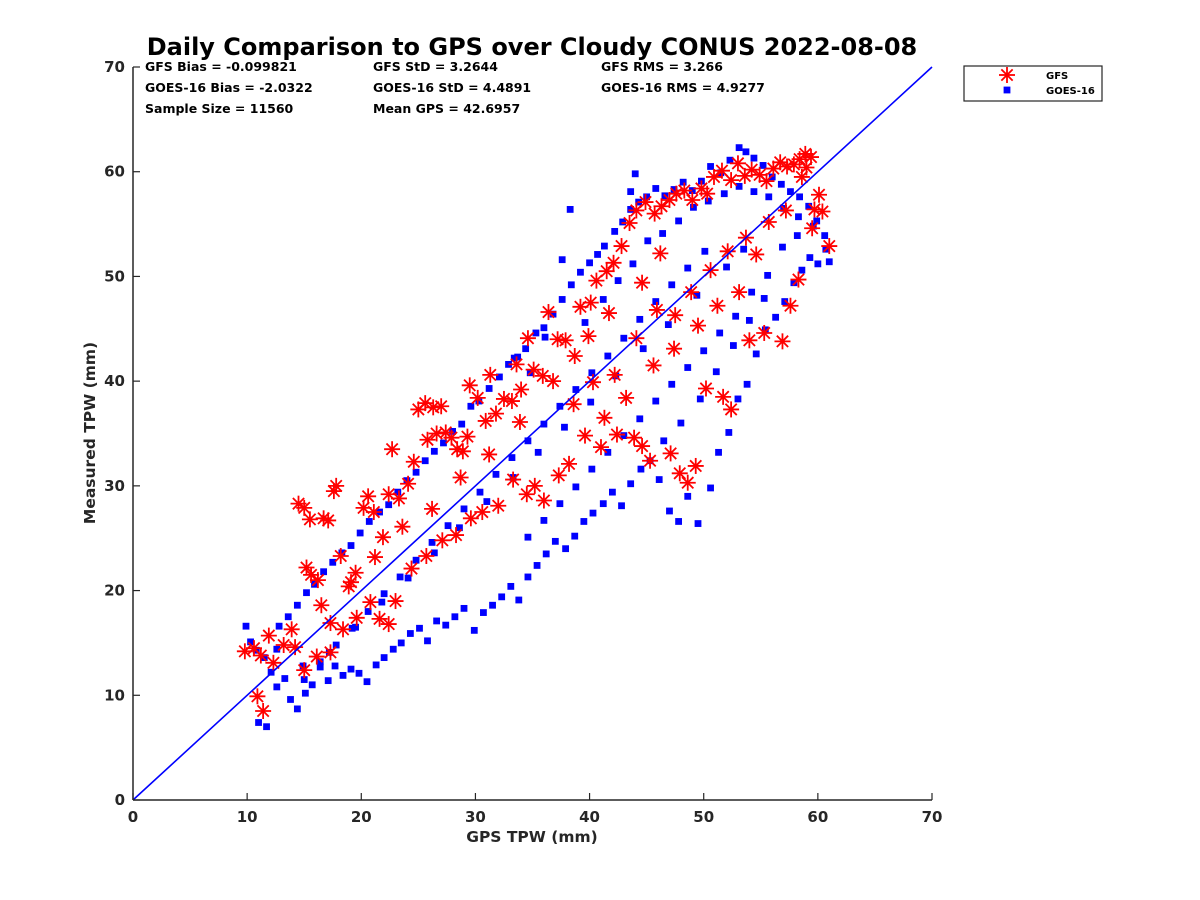 This screenshot has height=900, width=1200. Describe the element at coordinates (229, 87) in the screenshot. I see `stat-goes16-bias: GOES-16 Bias = -2.0322` at that location.